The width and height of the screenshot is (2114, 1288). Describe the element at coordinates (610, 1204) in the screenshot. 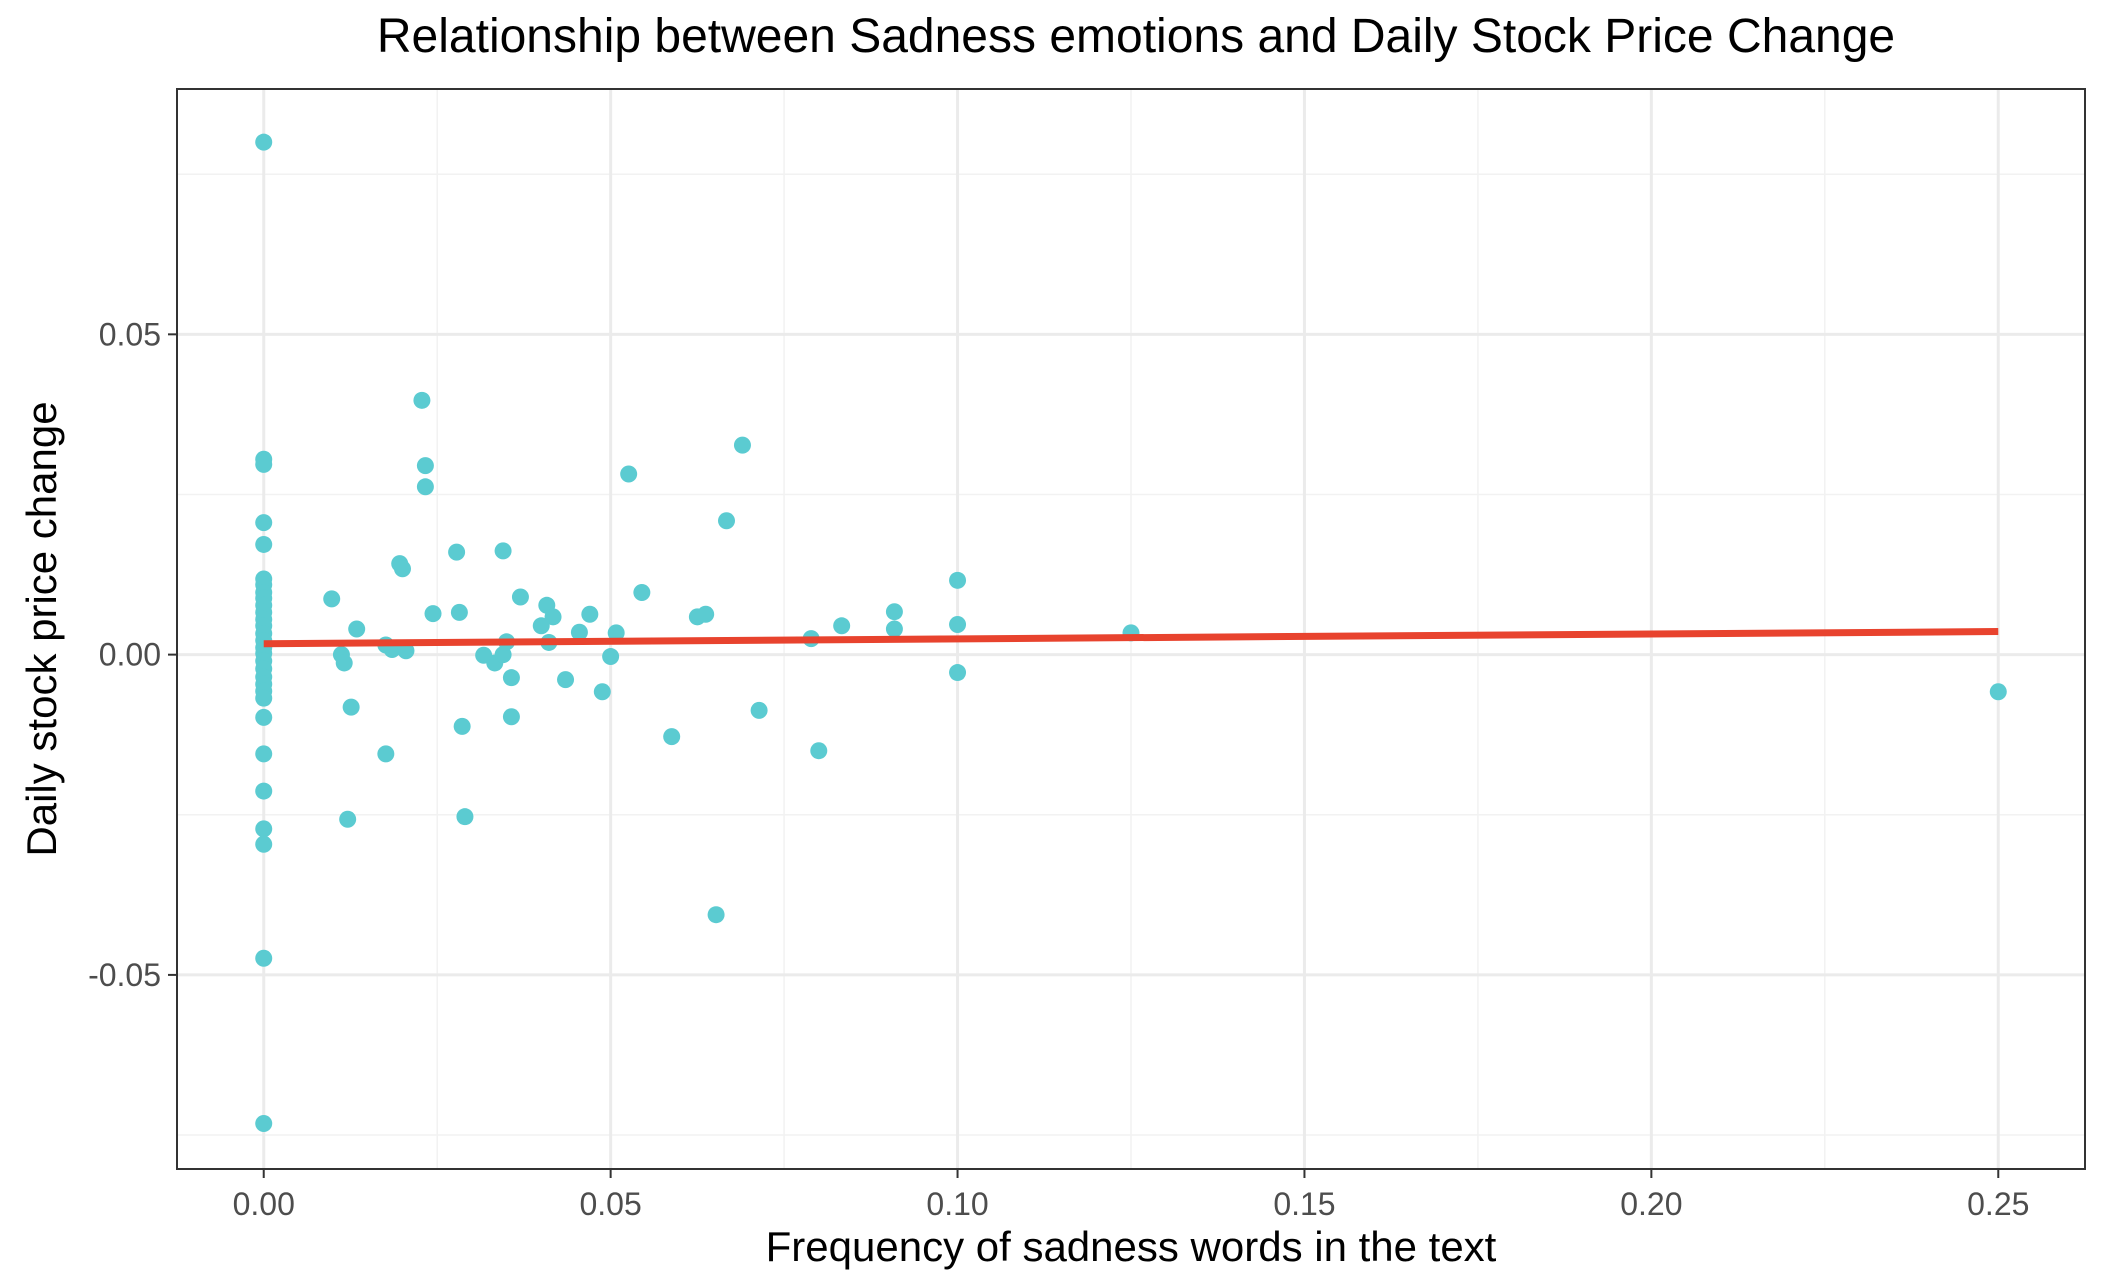

I see `x-tick-label: 0.05` at that location.